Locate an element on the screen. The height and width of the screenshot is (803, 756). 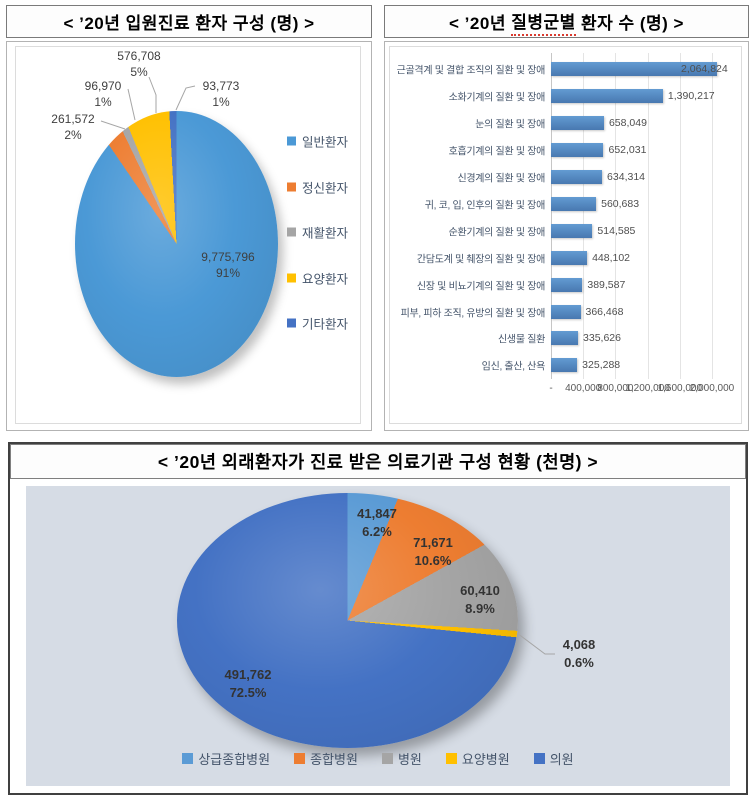
legend-item: 일반환자 is located at coordinates (317, 141).